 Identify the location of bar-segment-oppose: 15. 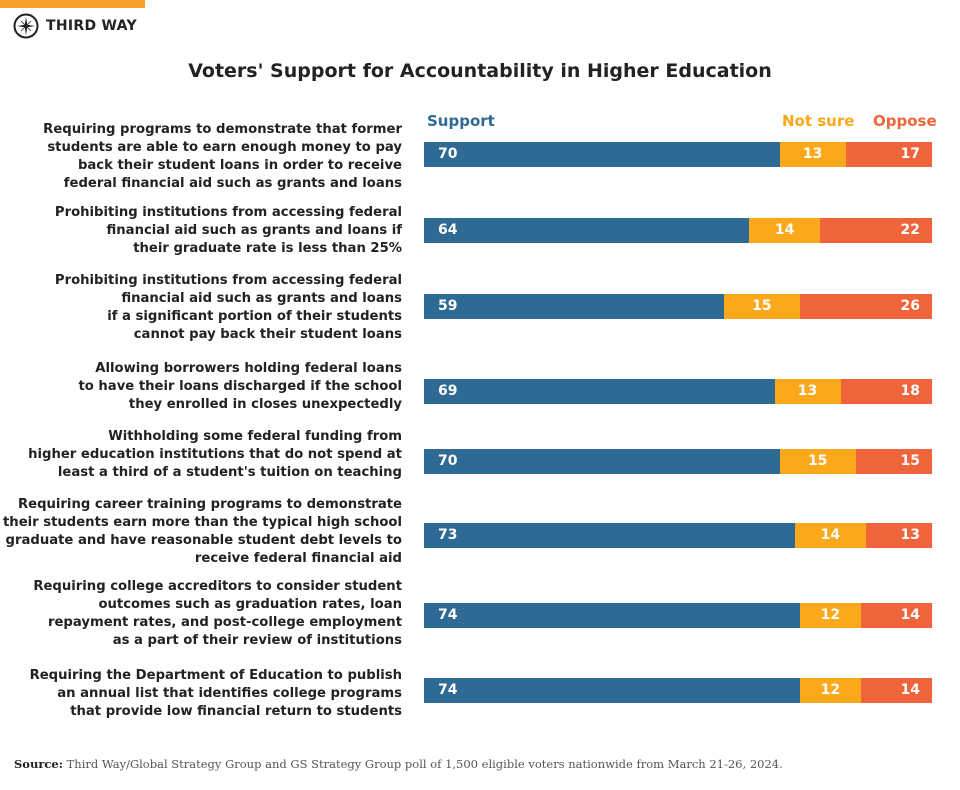
(893, 461).